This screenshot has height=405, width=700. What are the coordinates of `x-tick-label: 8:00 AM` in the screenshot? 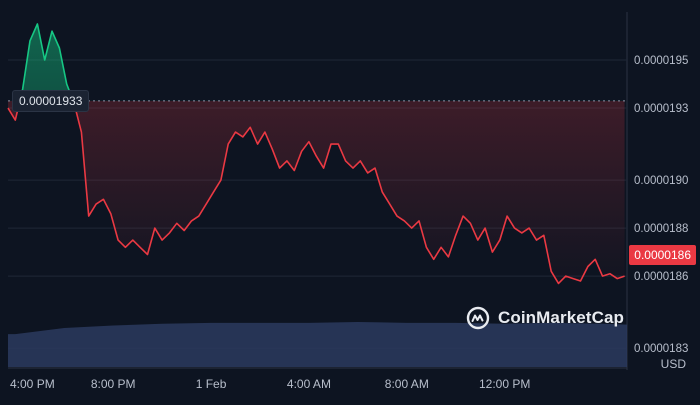 It's located at (407, 384).